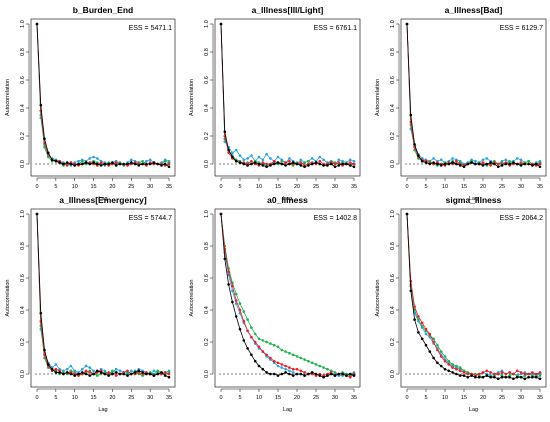 This screenshot has width=550, height=422. Describe the element at coordinates (55, 398) in the screenshot. I see `x-tick-label: 5` at that location.